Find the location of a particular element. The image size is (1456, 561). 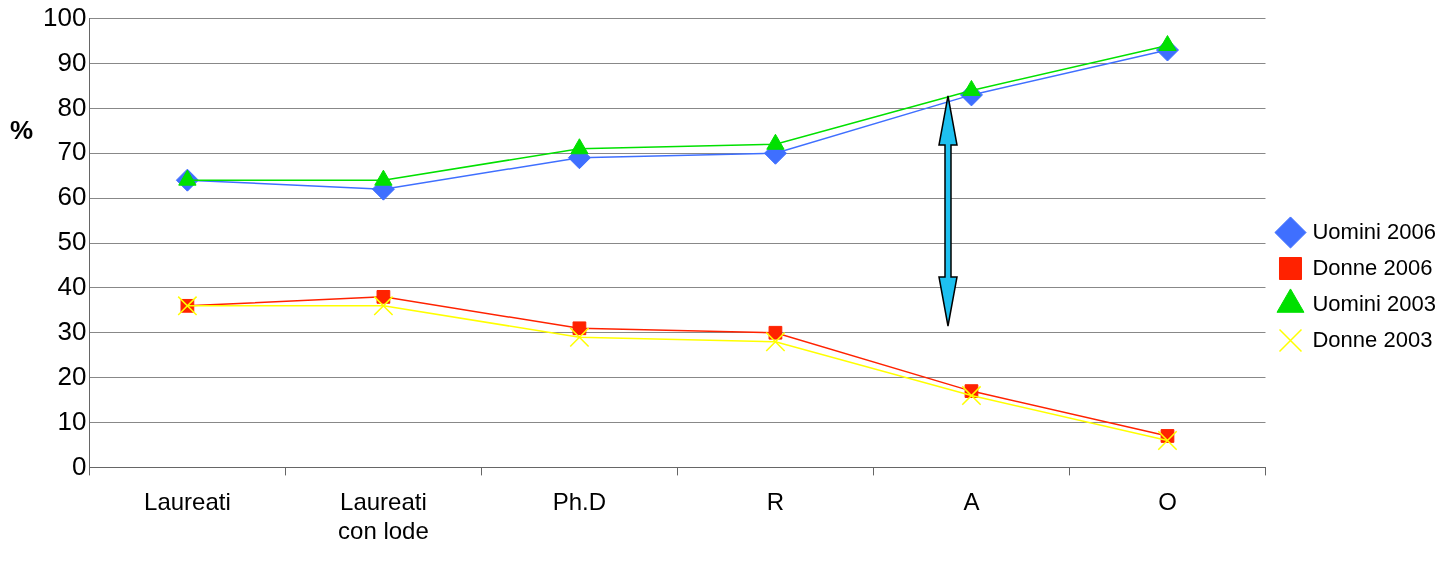

x-tick-label: A is located at coordinates (971, 502).